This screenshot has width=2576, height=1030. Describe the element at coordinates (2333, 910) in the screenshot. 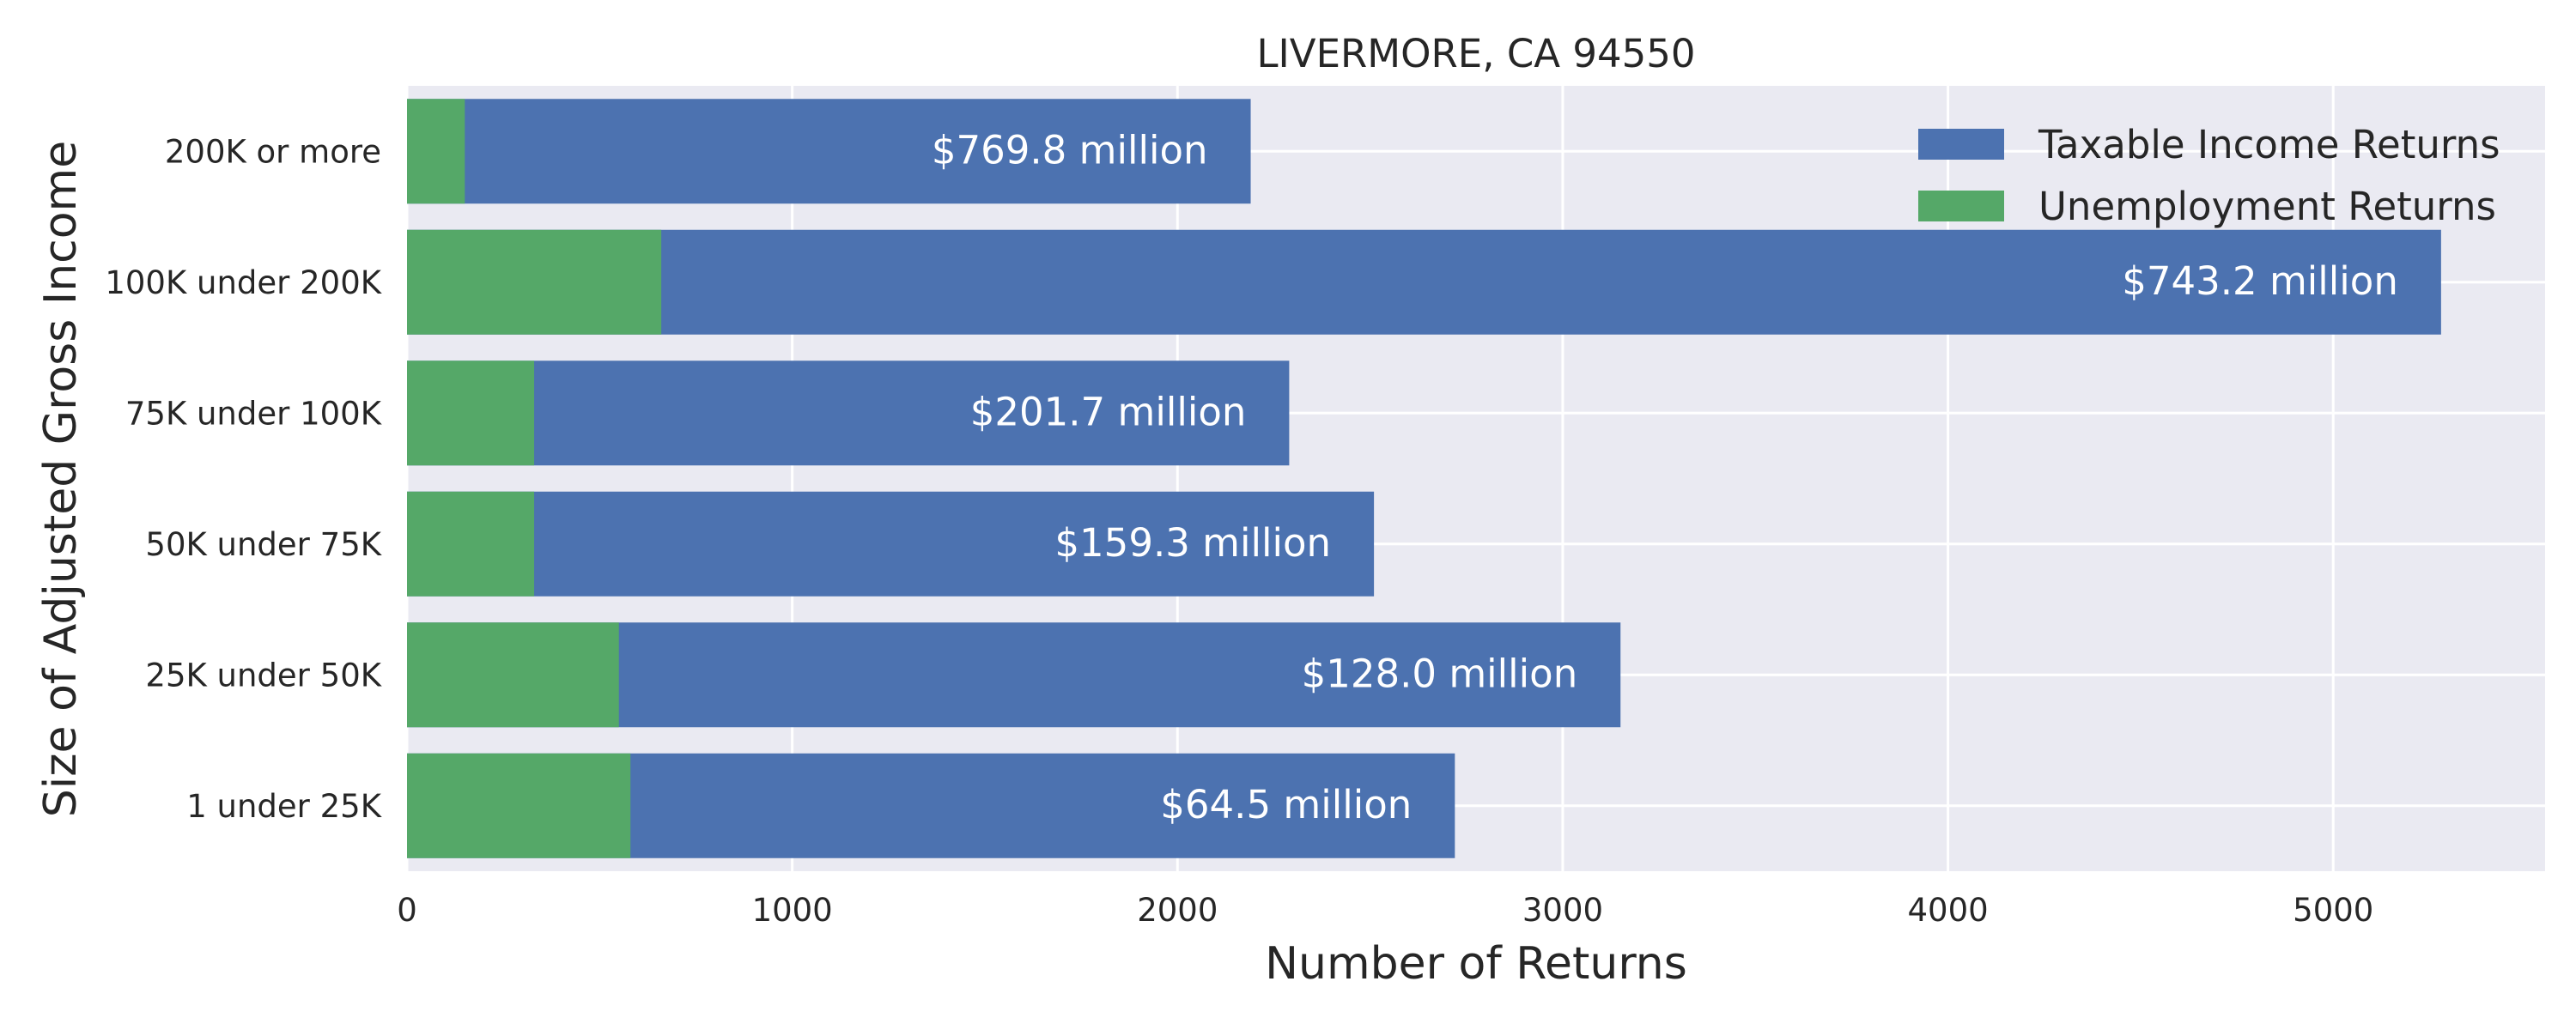

I see `x-tick-label-5000: 5000` at that location.